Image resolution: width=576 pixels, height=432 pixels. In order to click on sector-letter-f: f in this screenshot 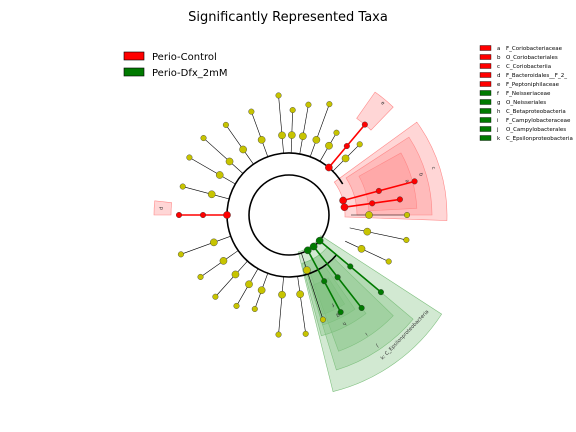, I will do `click(332, 304)`.